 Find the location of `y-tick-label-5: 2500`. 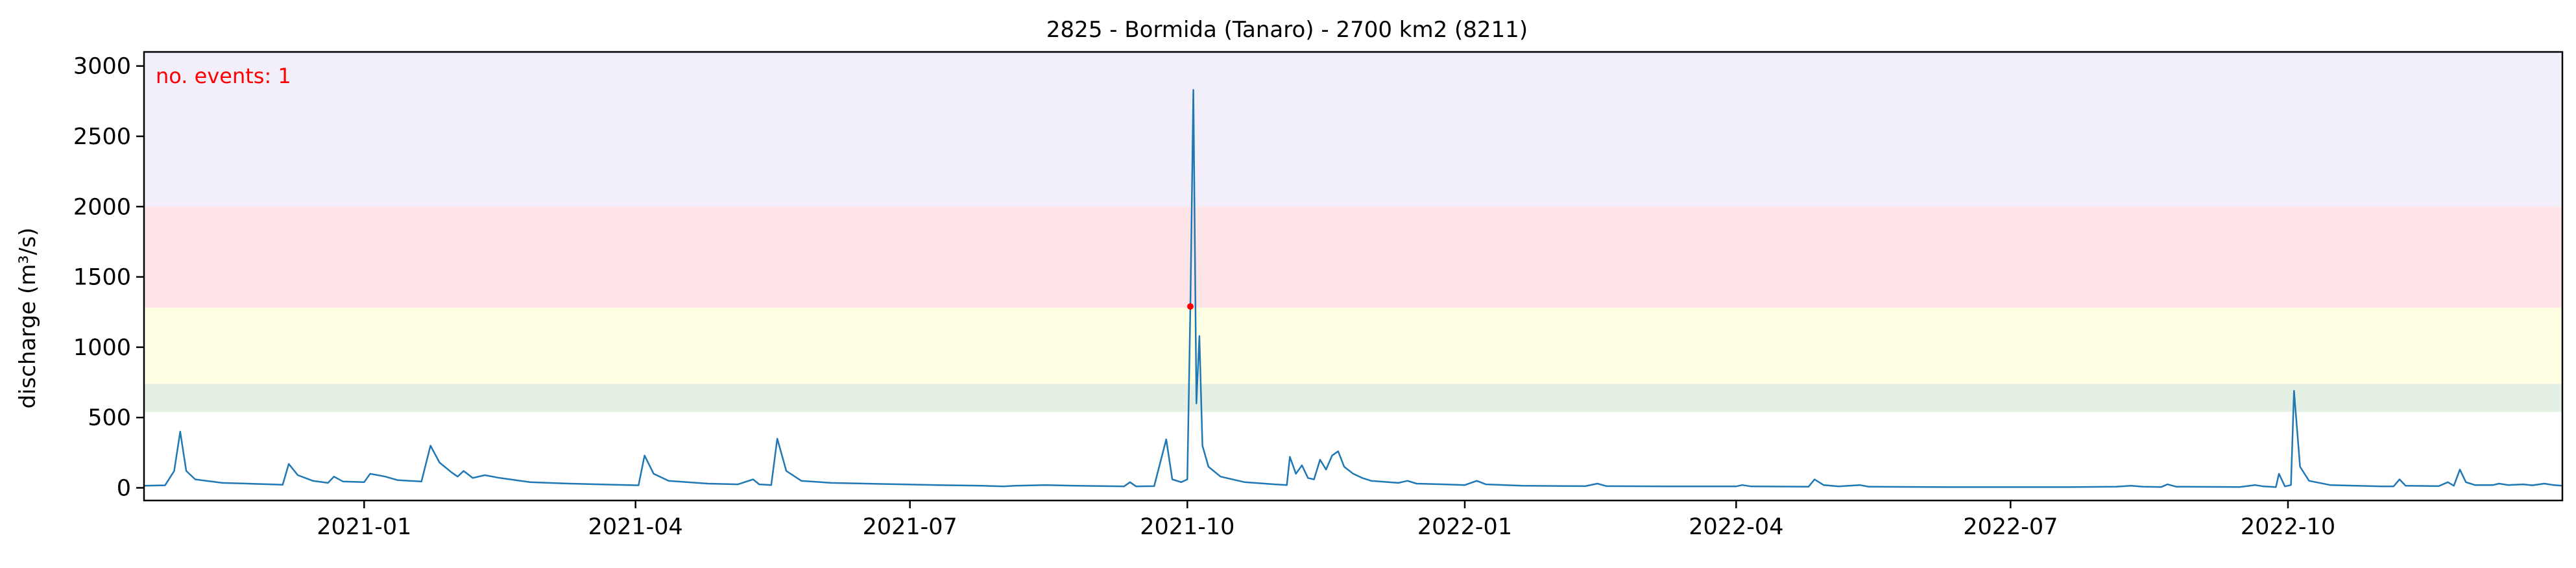

y-tick-label-5: 2500 is located at coordinates (102, 137).